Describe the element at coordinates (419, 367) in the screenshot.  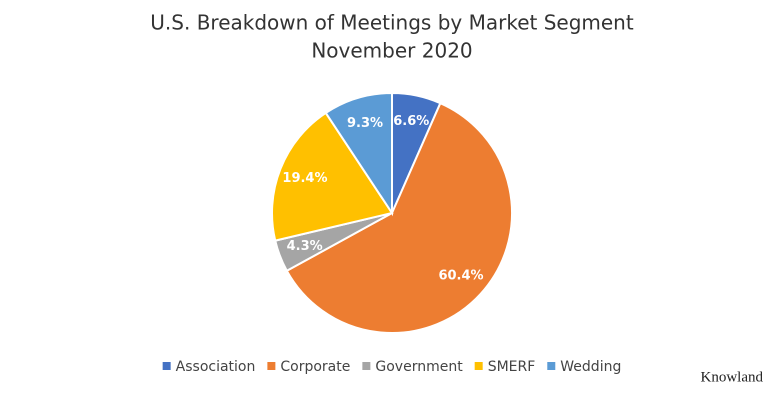
I see `legend-label: Government` at that location.